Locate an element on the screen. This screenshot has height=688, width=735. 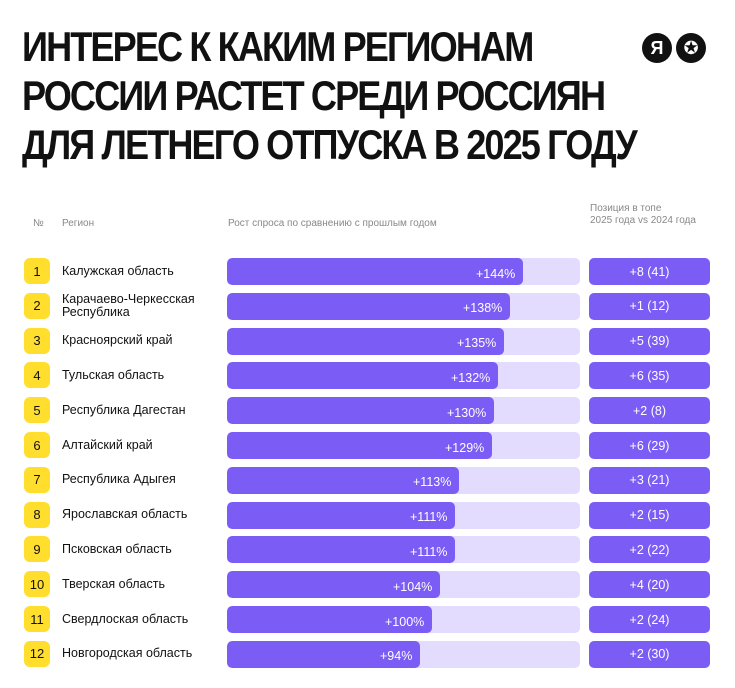
table-row: 5 Республика Дагестан +130% +2 (8) is located at coordinates (367, 410).